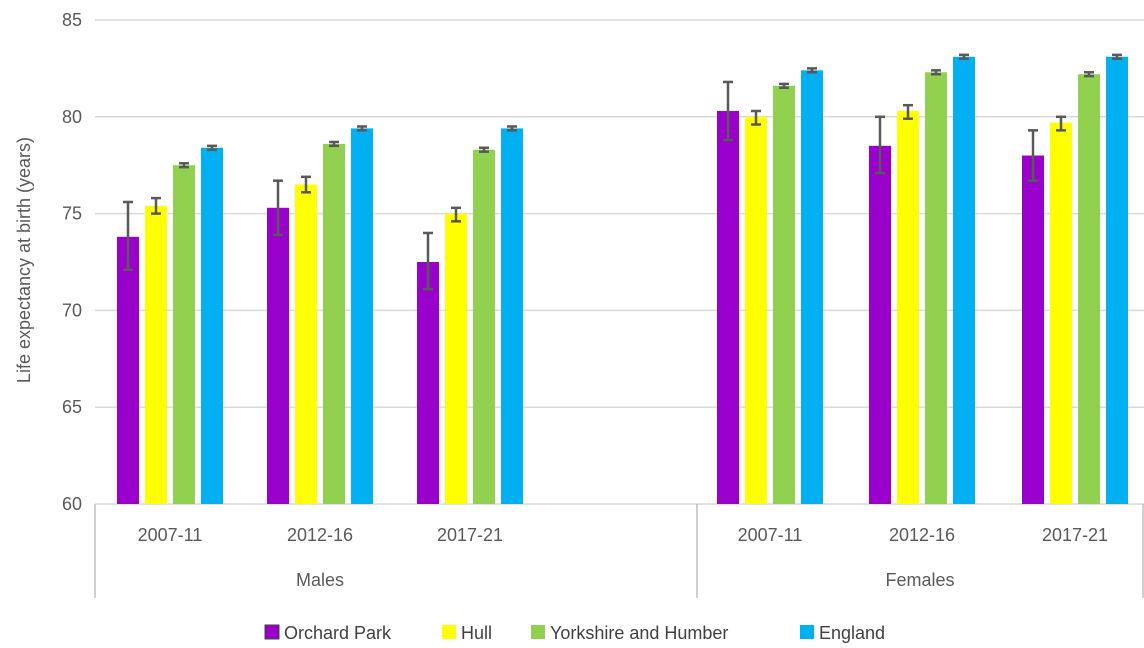 The height and width of the screenshot is (648, 1144). What do you see at coordinates (72, 20) in the screenshot?
I see `y-tick-label: 85` at bounding box center [72, 20].